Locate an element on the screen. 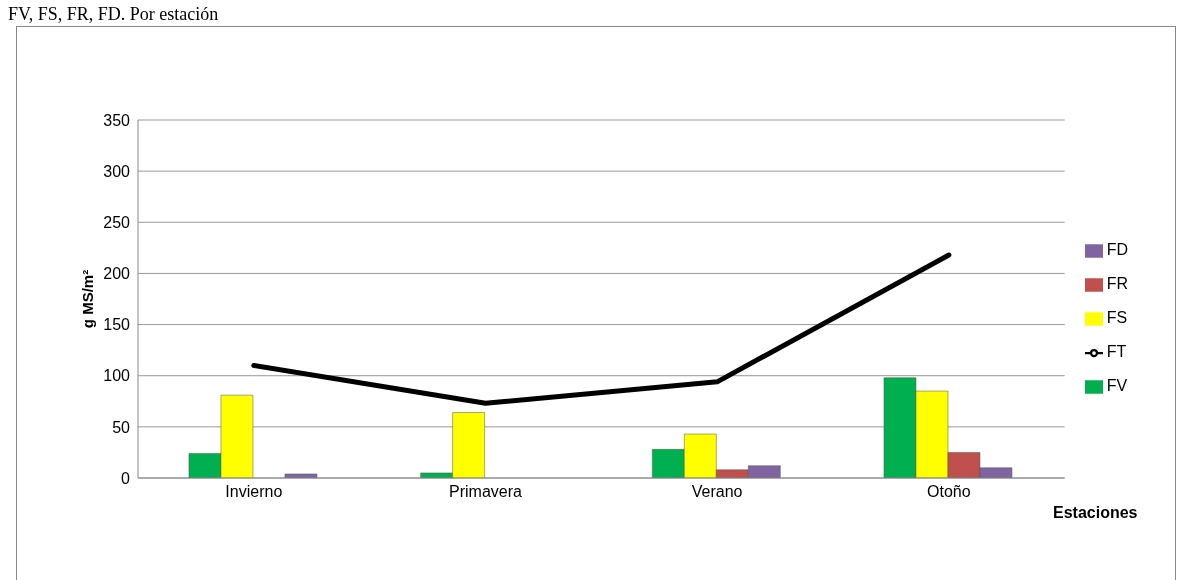 The width and height of the screenshot is (1179, 580). x-tick-label: Otoño is located at coordinates (949, 492).